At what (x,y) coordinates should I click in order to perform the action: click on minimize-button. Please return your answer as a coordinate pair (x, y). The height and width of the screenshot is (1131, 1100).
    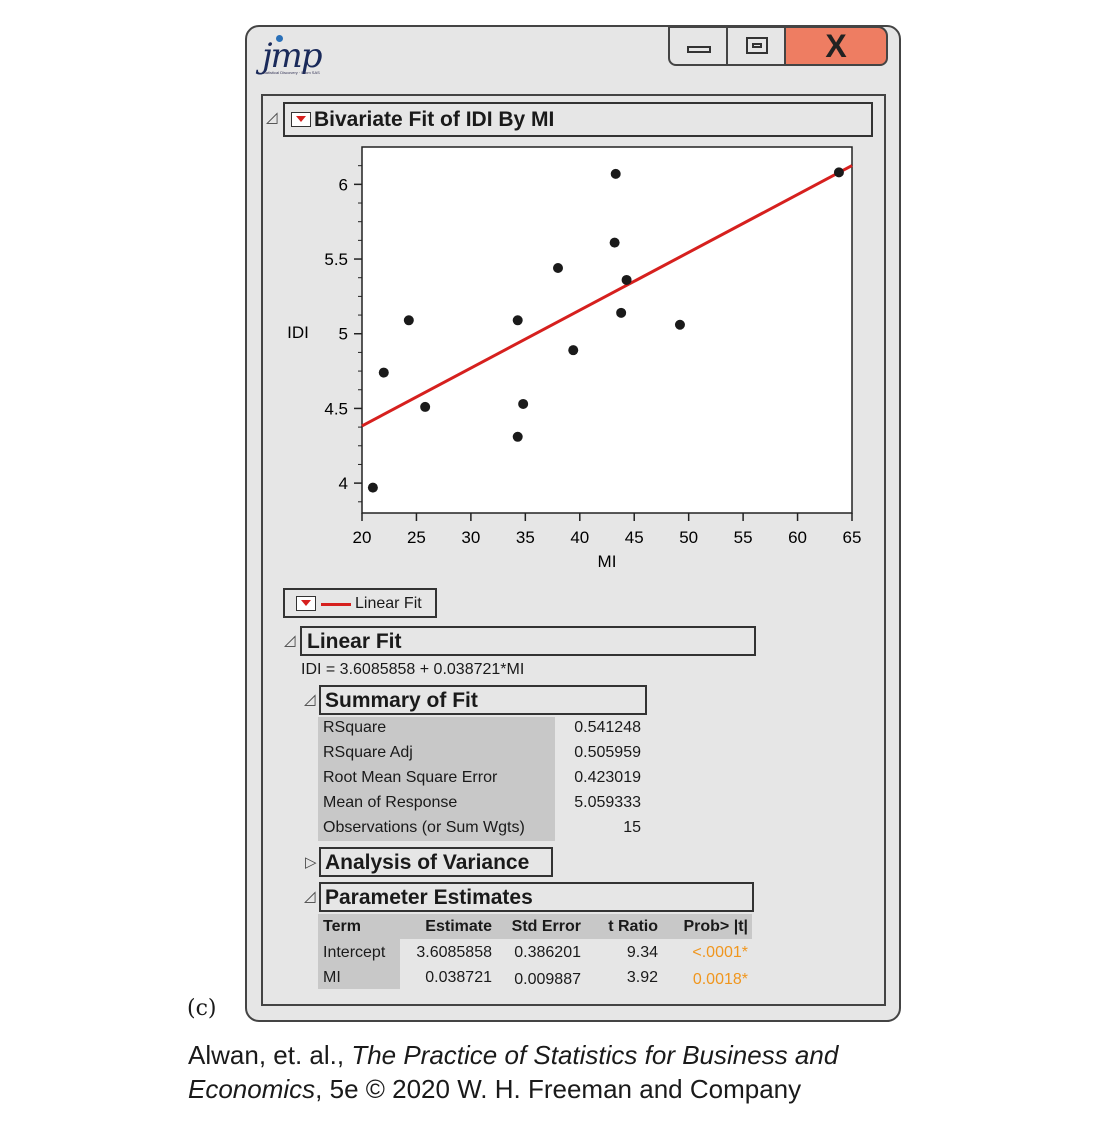
    Looking at the image, I should click on (698, 46).